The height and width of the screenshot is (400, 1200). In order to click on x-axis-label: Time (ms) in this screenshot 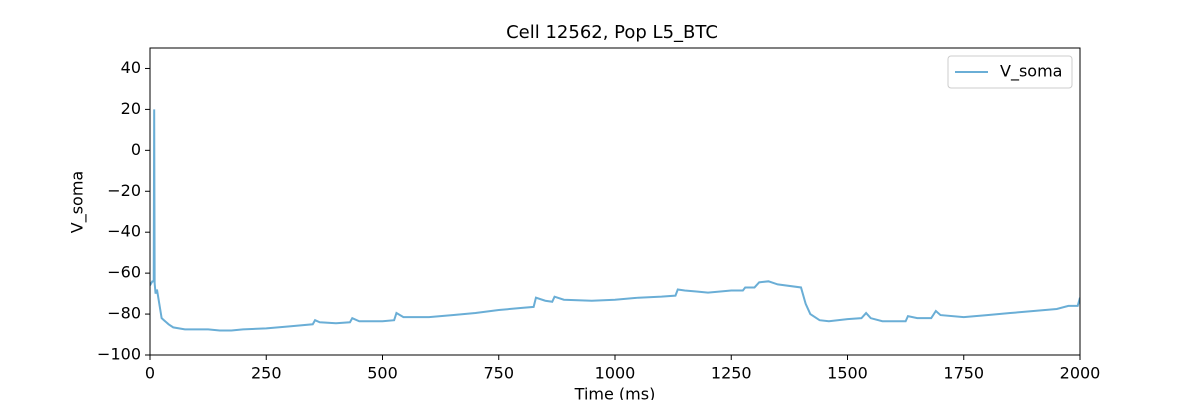, I will do `click(615, 392)`.